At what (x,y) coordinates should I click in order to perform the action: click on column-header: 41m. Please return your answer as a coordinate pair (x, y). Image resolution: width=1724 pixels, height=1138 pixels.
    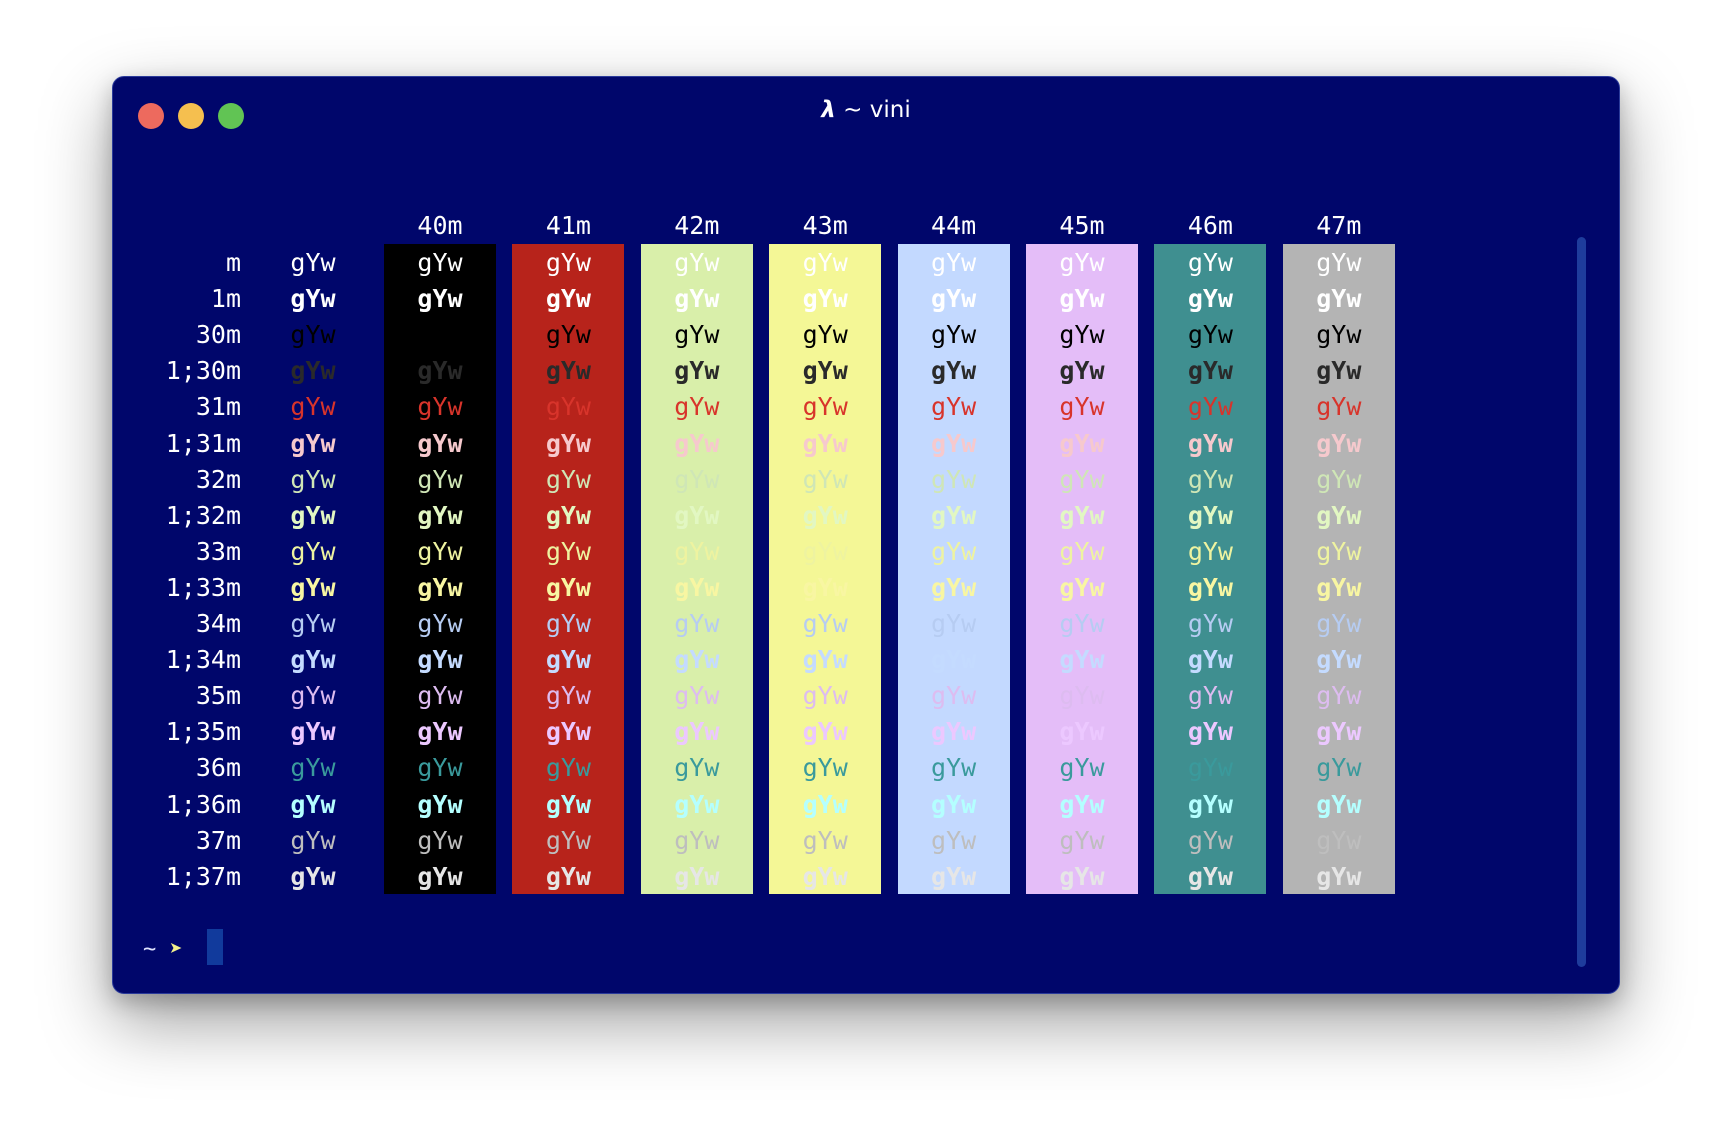
    Looking at the image, I should click on (568, 225).